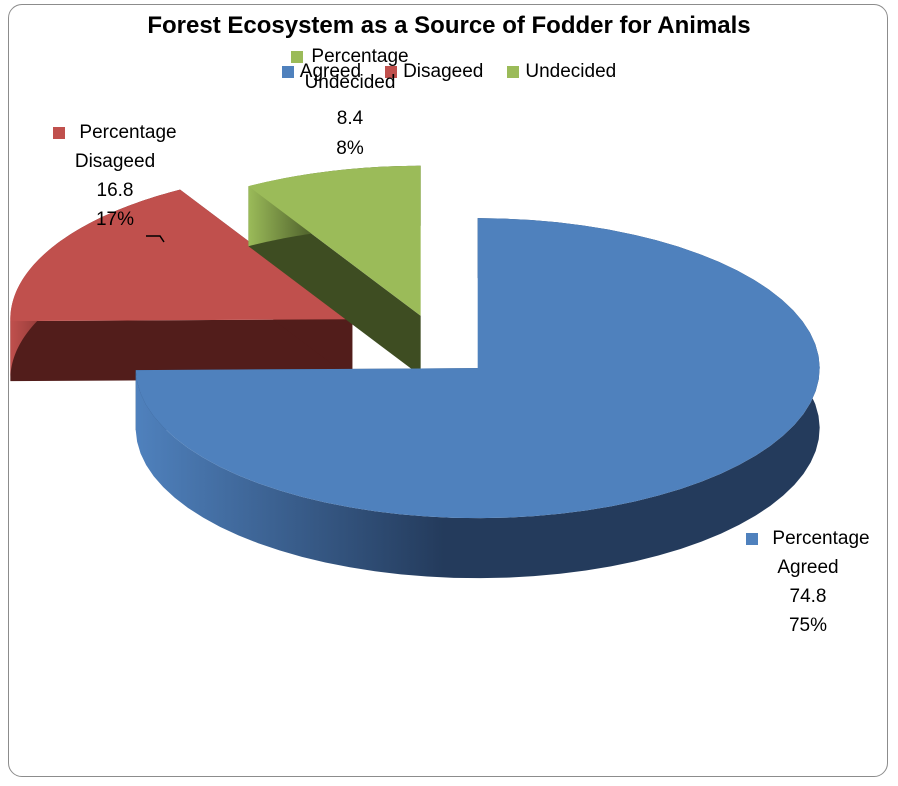  I want to click on legend-item-agreed: Agreed, so click(321, 72).